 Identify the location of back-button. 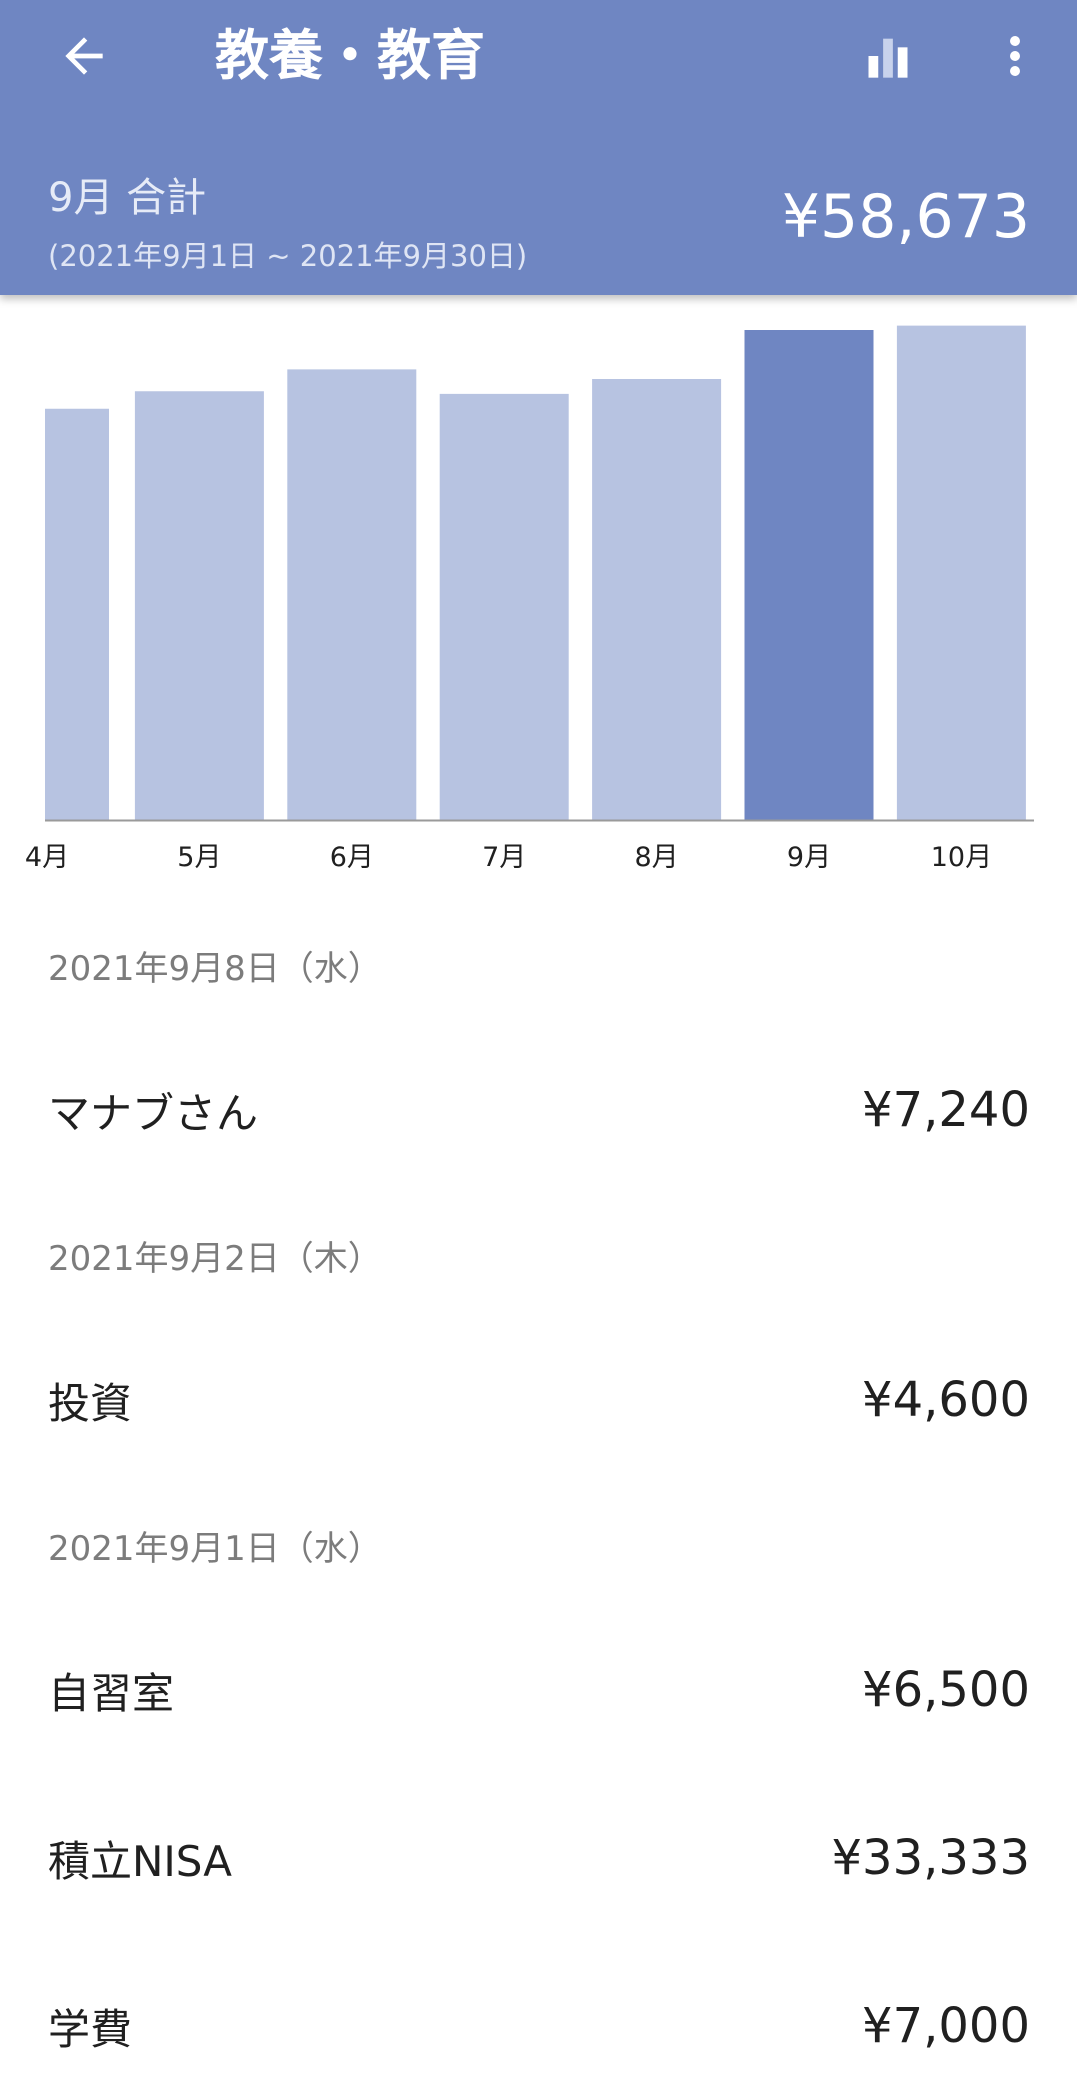
(84, 56).